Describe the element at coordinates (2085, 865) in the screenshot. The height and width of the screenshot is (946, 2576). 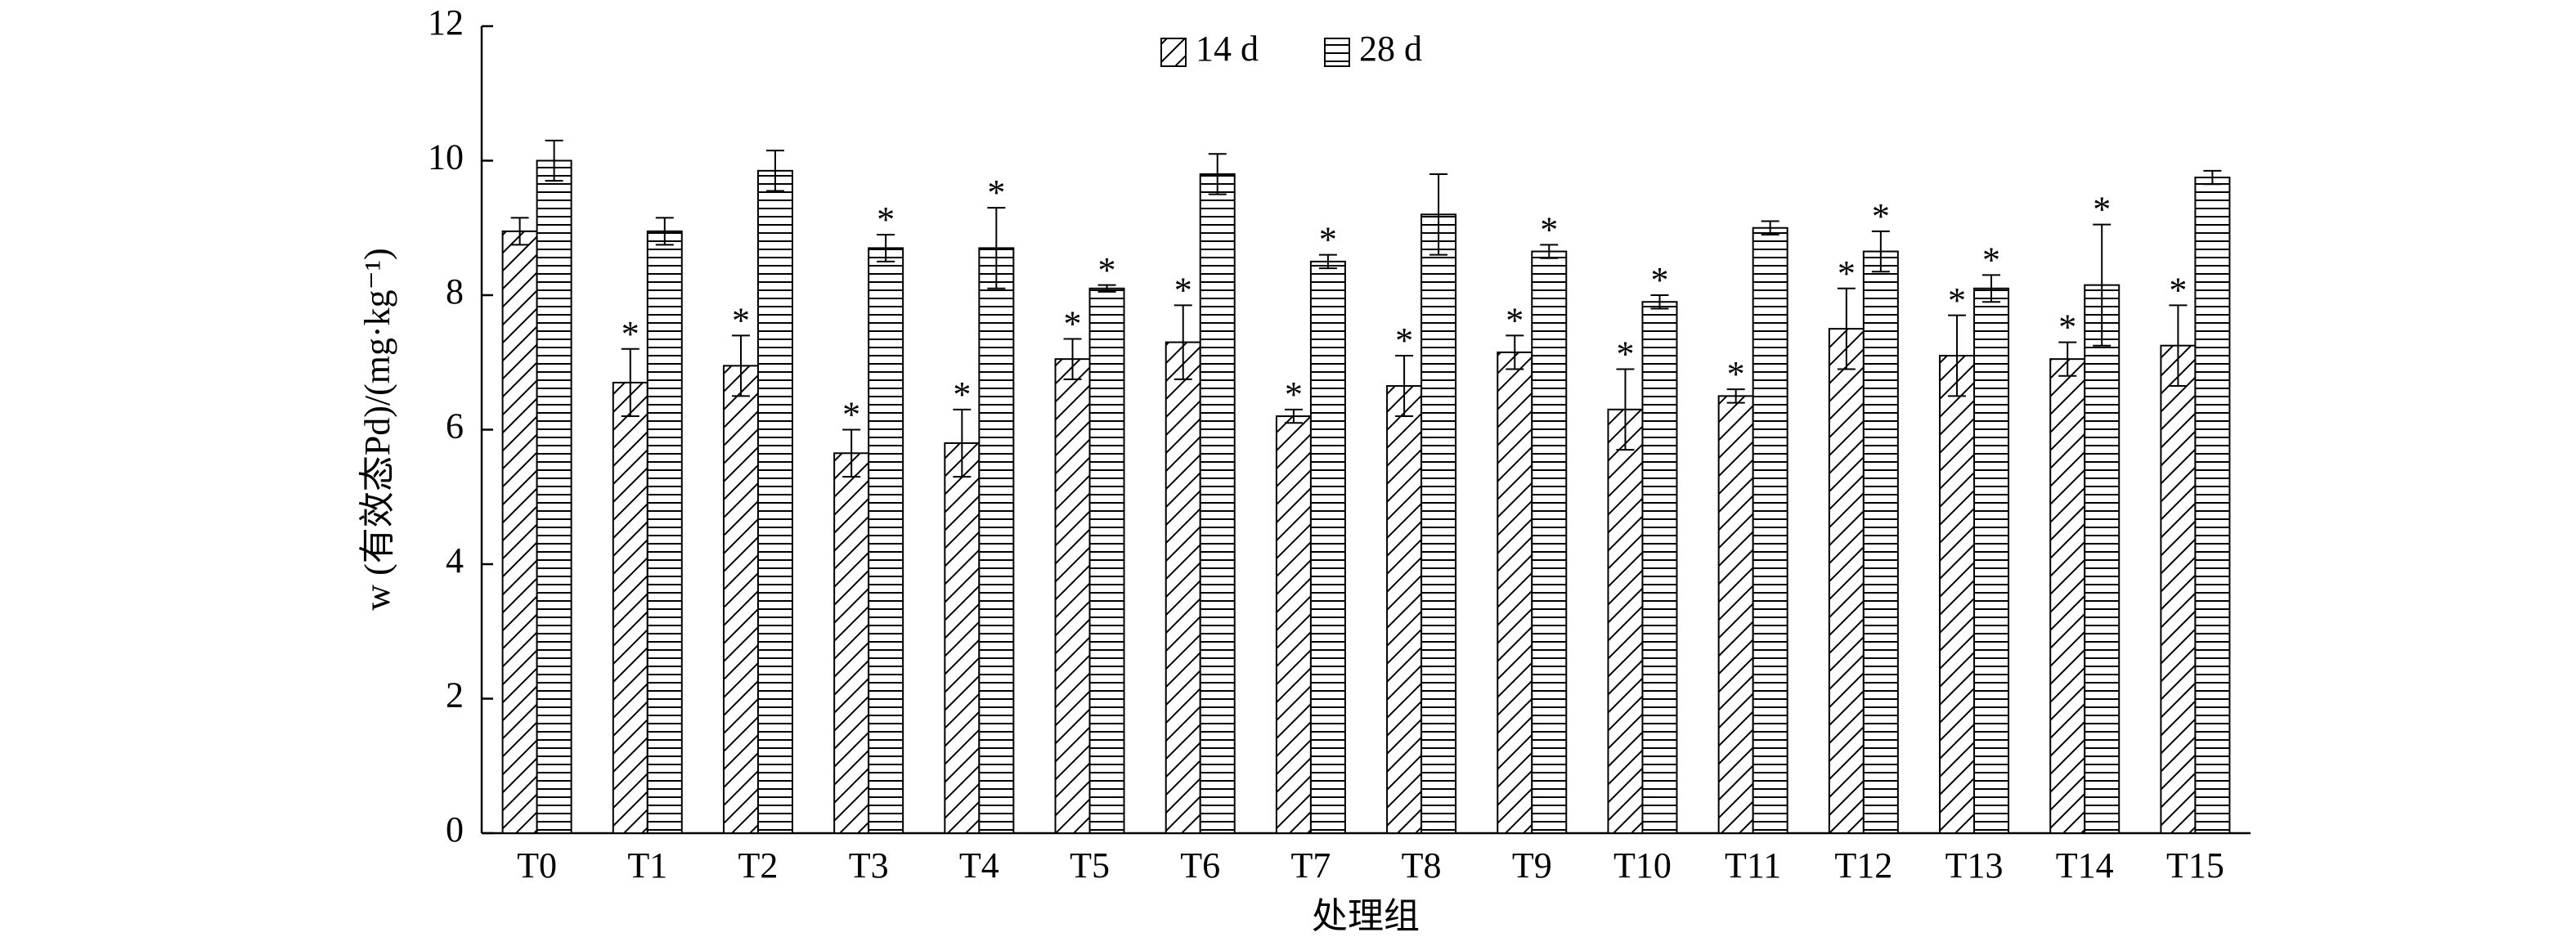
I see `x-tick-label: T14` at that location.